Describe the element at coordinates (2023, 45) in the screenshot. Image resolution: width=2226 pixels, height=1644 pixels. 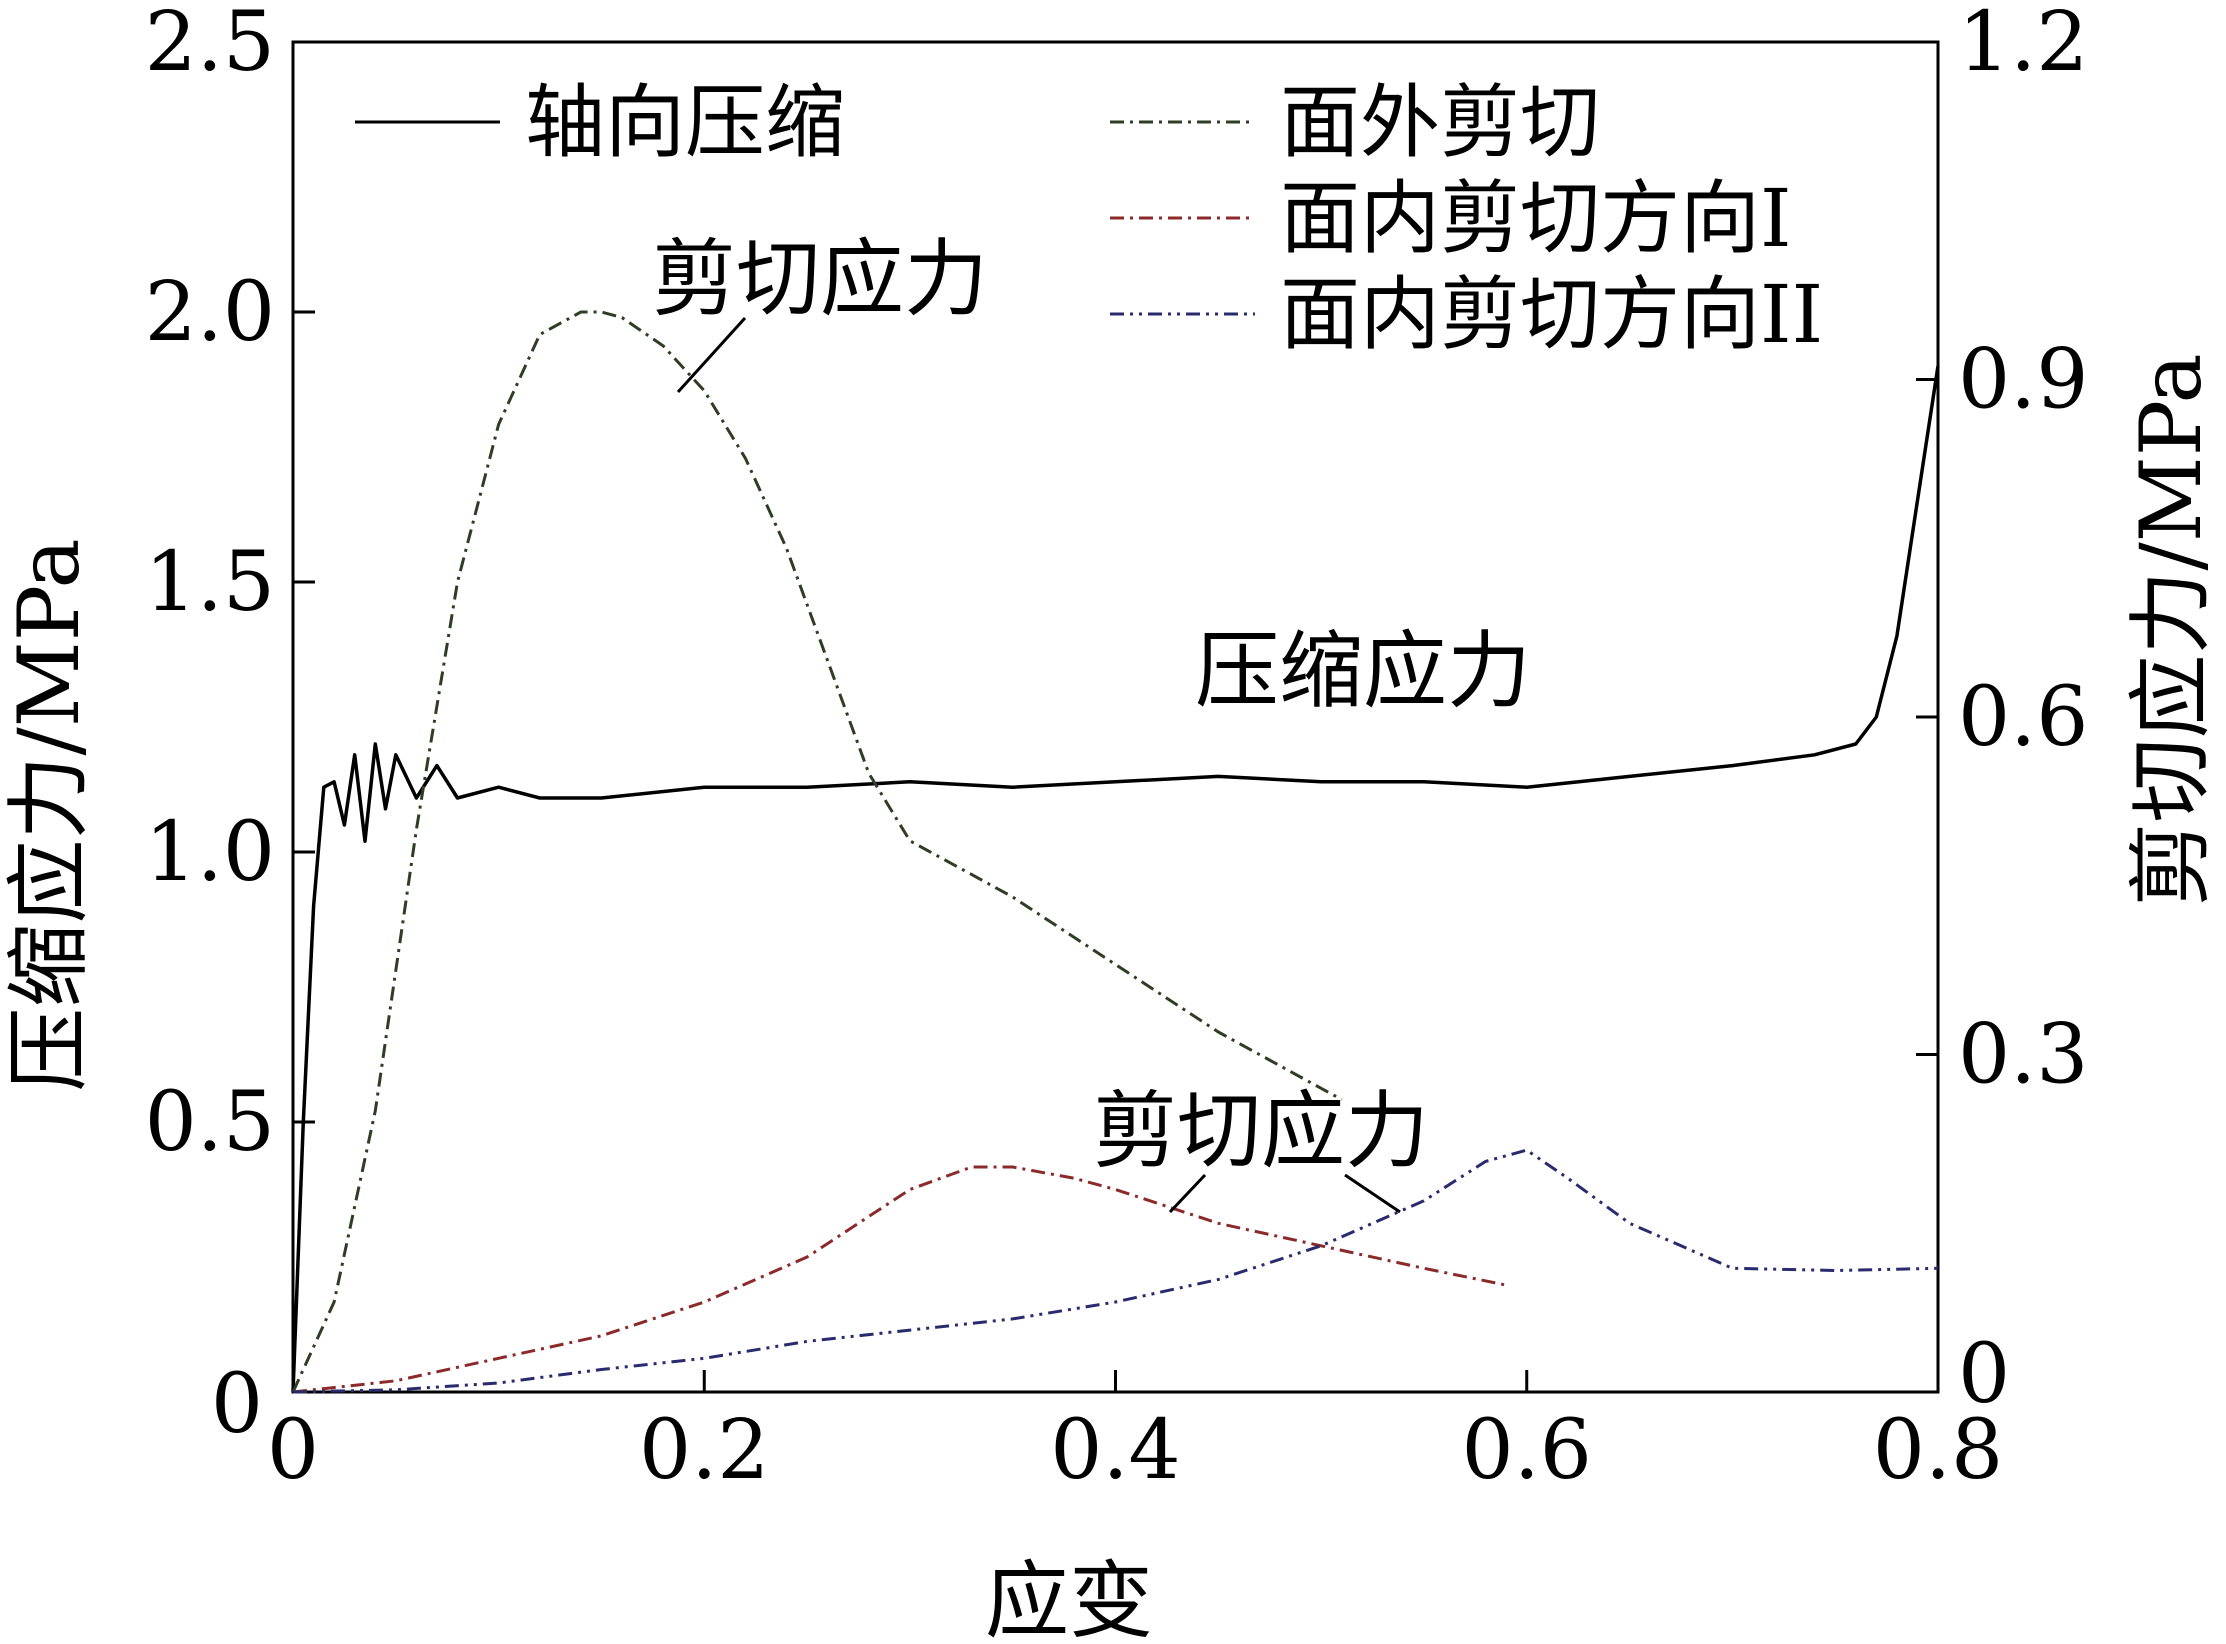
I see `y-right-tick-label: 1.2` at that location.